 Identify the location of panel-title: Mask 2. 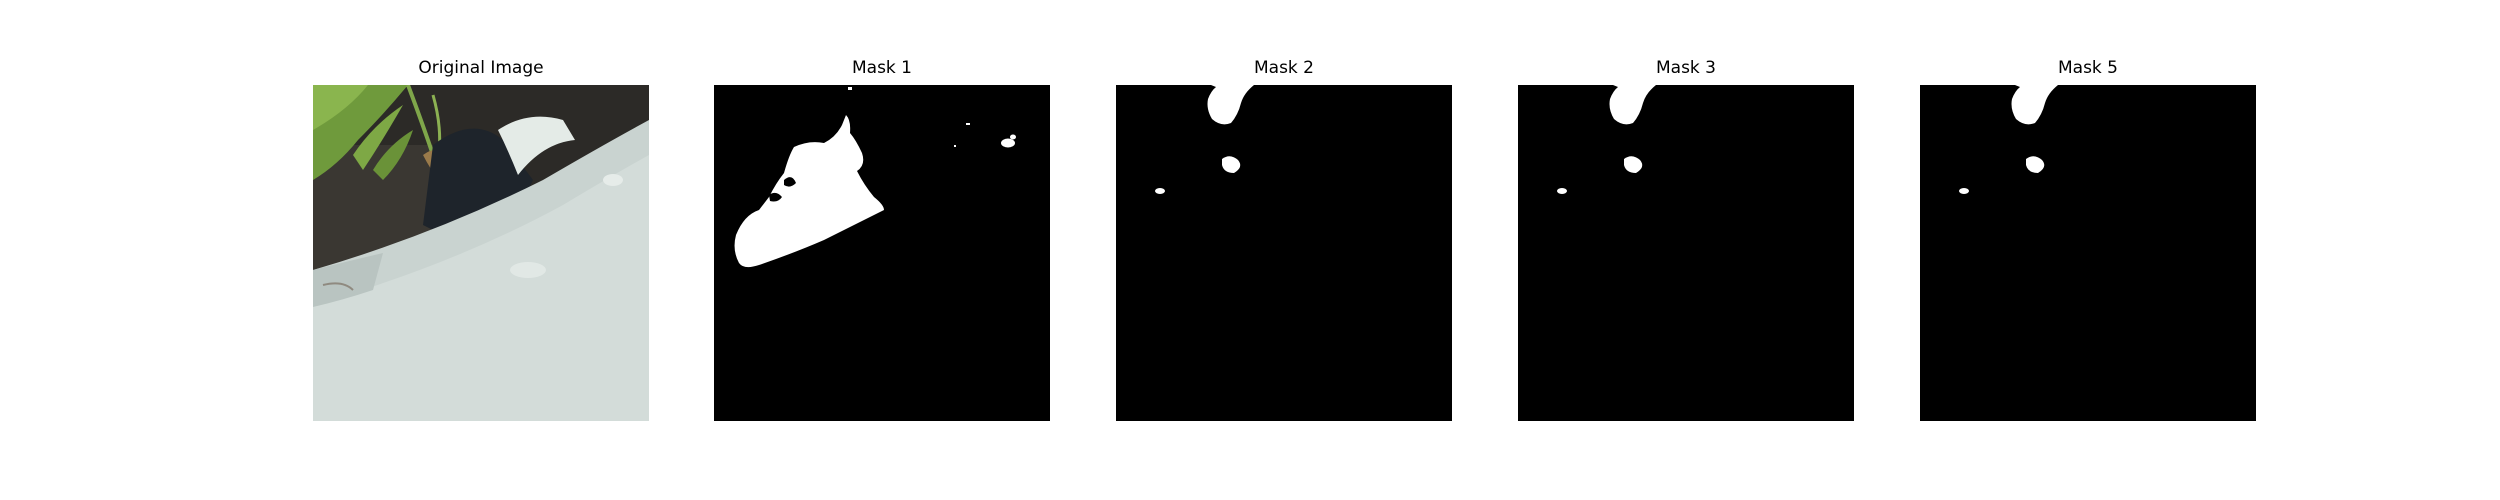
(1283, 68).